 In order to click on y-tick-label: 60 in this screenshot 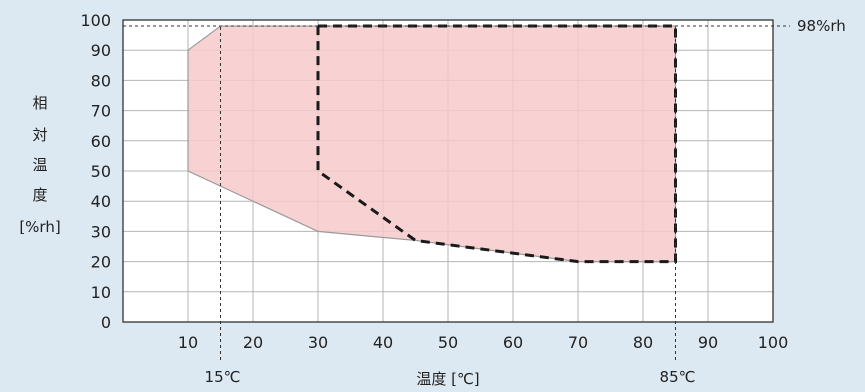, I will do `click(101, 141)`.